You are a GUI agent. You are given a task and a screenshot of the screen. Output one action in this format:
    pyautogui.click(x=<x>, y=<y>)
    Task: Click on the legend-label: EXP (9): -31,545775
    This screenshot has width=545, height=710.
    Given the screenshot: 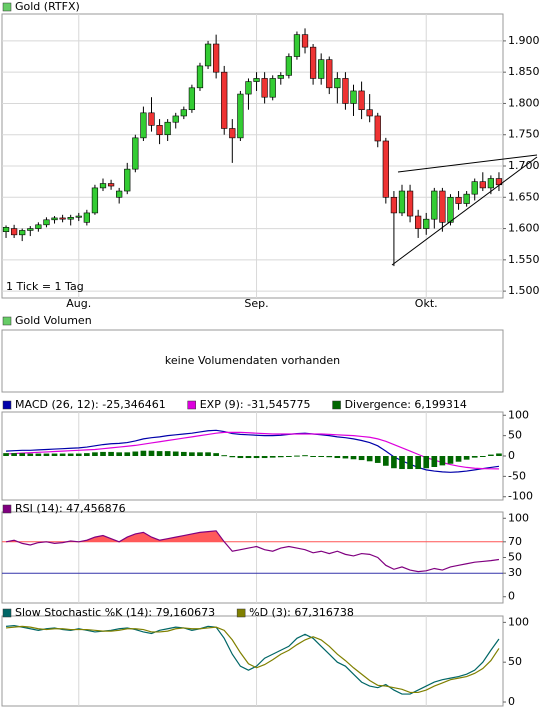 What is the action you would take?
    pyautogui.click(x=255, y=404)
    